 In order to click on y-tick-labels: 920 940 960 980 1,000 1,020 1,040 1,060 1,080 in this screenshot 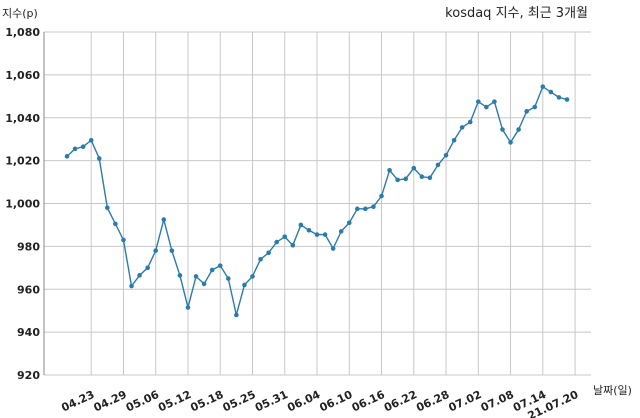, I will do `click(22, 204)`.